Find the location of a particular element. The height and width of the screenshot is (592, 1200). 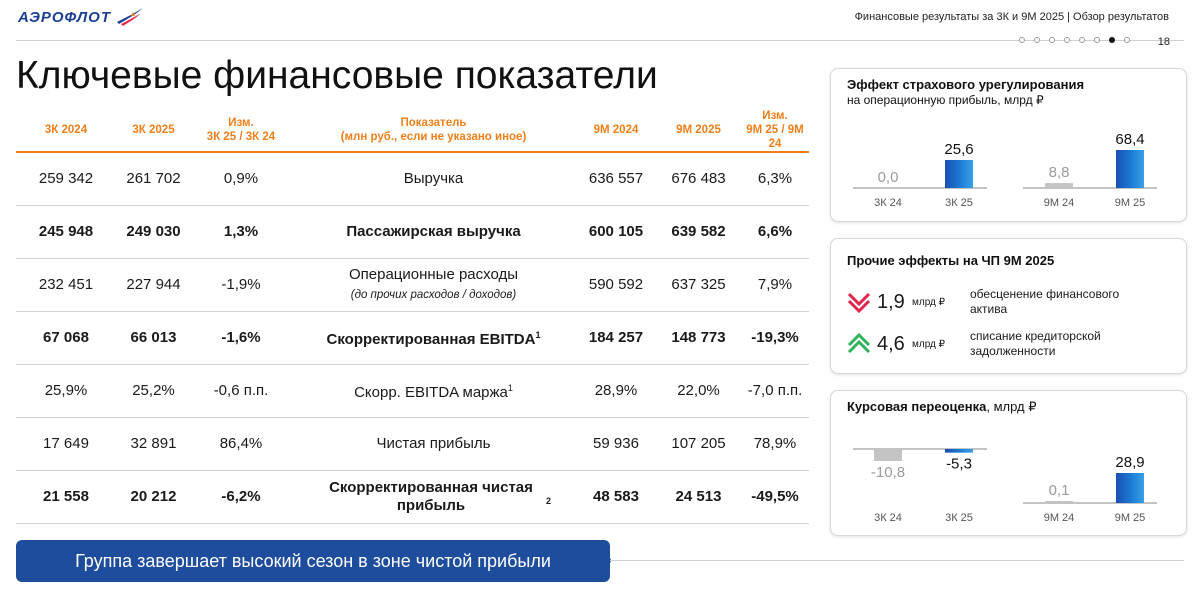

indicator-cell: Скорректированная чистая прибыль 2 is located at coordinates (433, 497).